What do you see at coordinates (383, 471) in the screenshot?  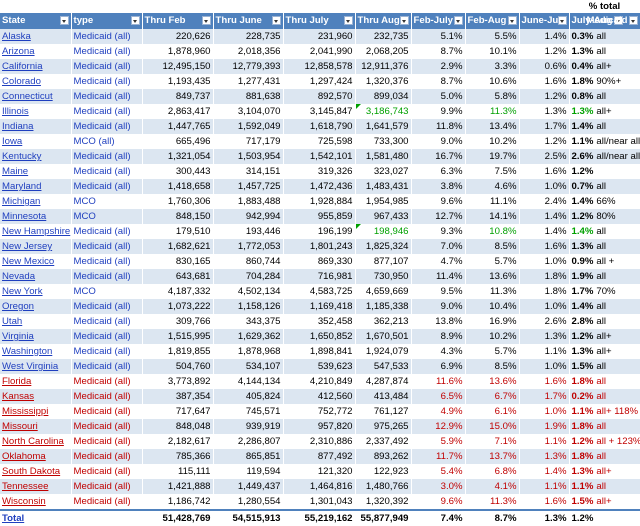 I see `thru-aug-cell: 122,923` at bounding box center [383, 471].